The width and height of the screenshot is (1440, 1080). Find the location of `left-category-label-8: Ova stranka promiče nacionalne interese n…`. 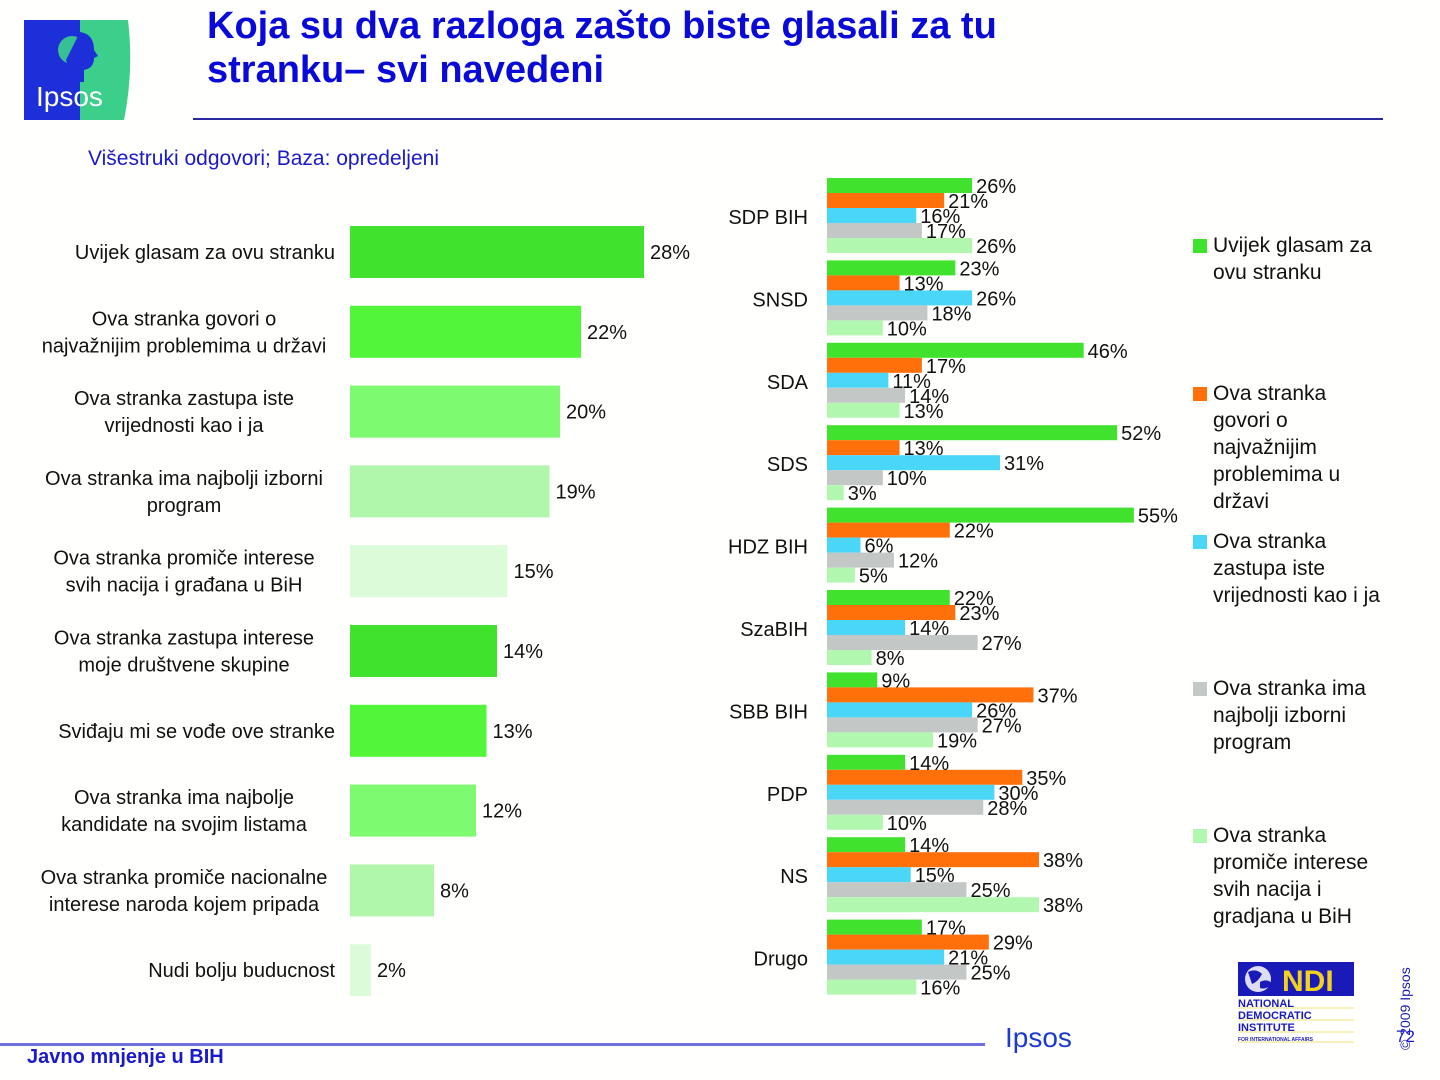

left-category-label-8: Ova stranka promiče nacionalne interese n… is located at coordinates (184, 891).